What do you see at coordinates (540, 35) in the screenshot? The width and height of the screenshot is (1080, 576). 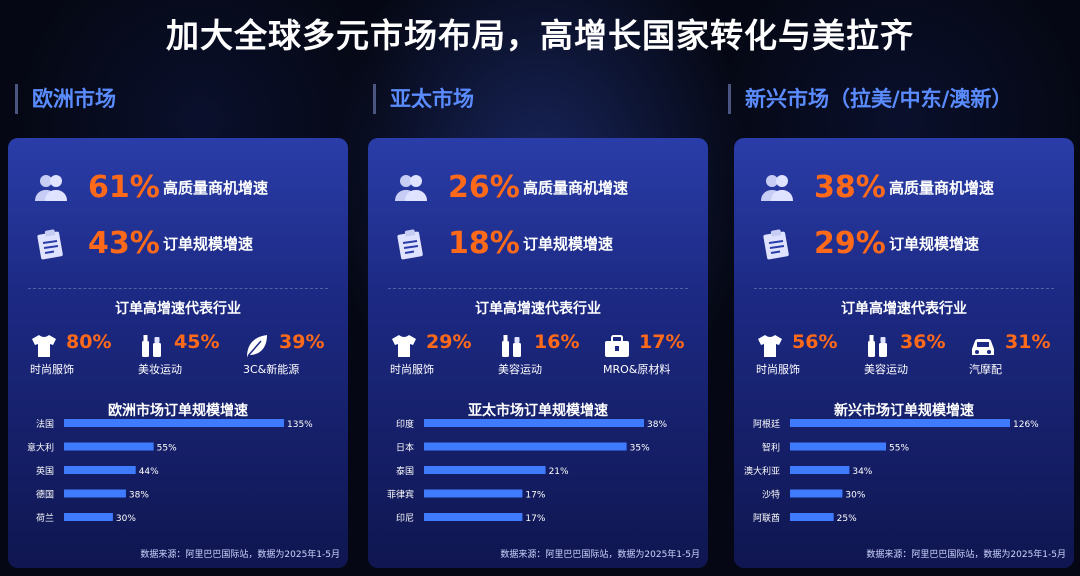 I see `page-title: 加大全球多元市场布局，高增长国家转化与美拉齐` at bounding box center [540, 35].